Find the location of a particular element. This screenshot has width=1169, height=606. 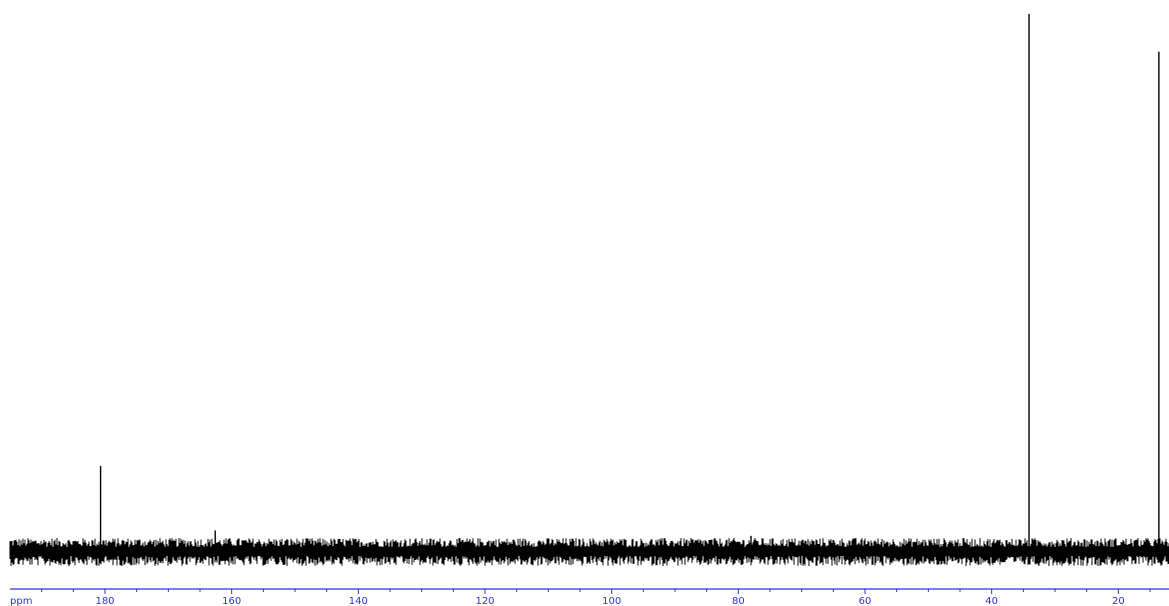

x-tick-label: 40 is located at coordinates (991, 601).